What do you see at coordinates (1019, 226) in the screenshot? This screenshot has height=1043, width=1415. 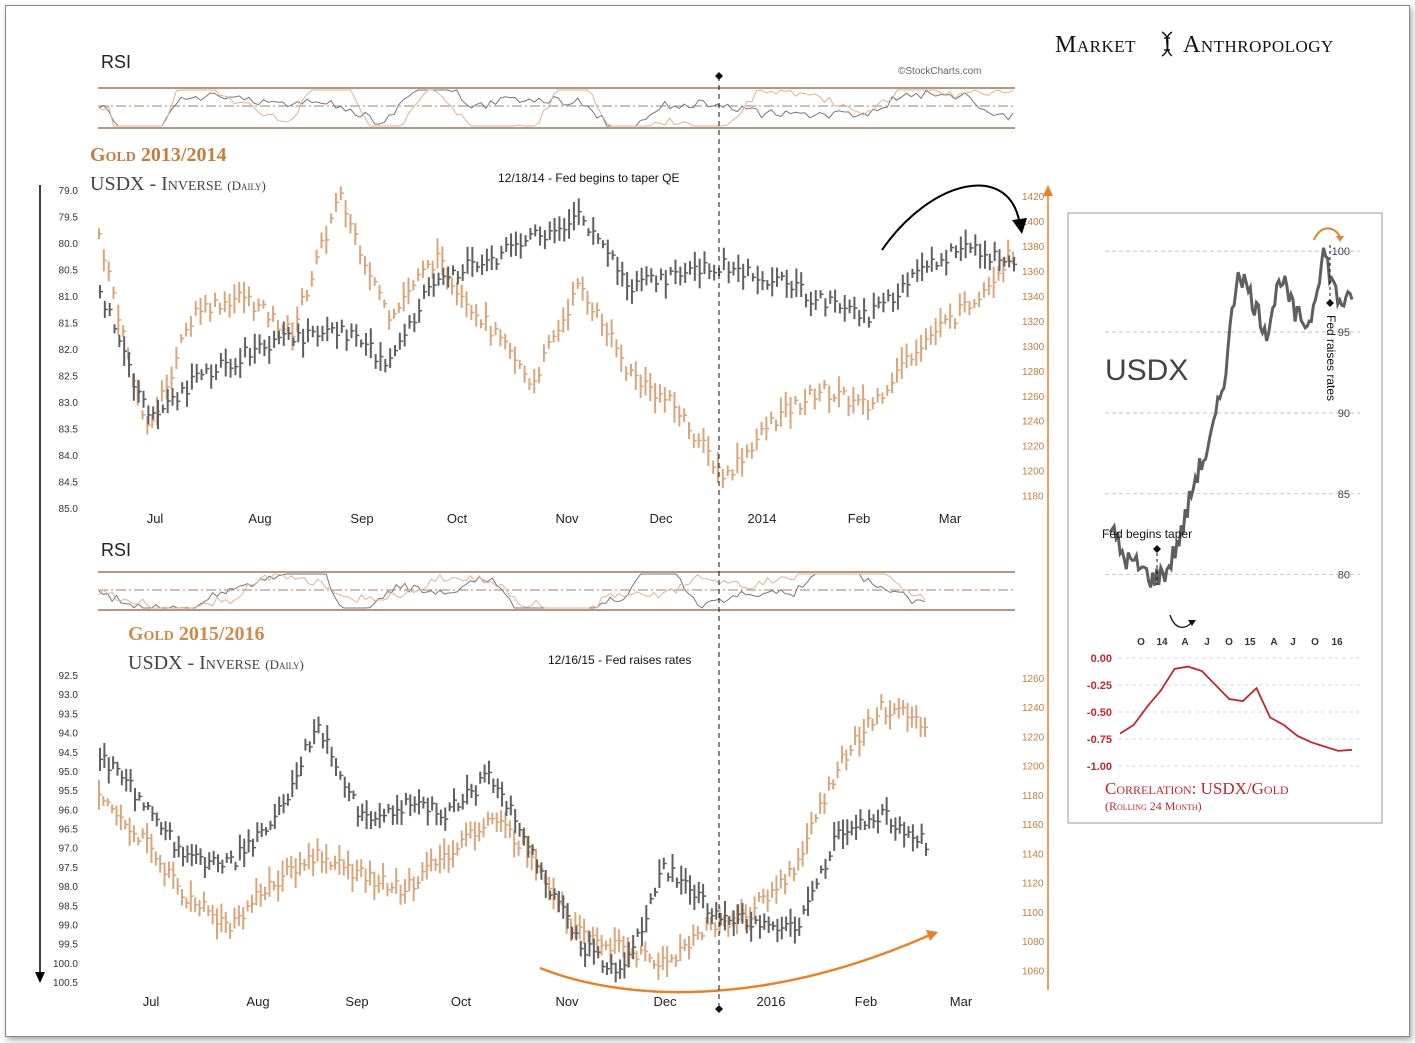 I see `top-arrowhead-icon` at bounding box center [1019, 226].